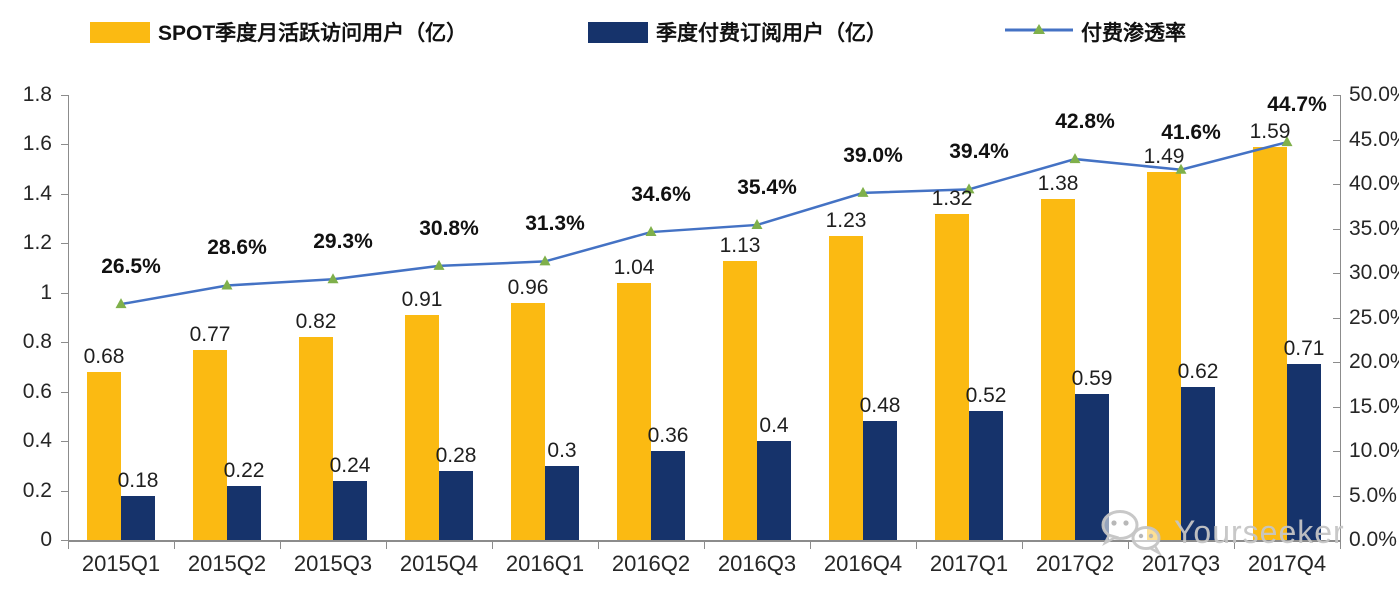 The image size is (1399, 596). What do you see at coordinates (740, 245) in the screenshot?
I see `mau-value-label: 1.13` at bounding box center [740, 245].